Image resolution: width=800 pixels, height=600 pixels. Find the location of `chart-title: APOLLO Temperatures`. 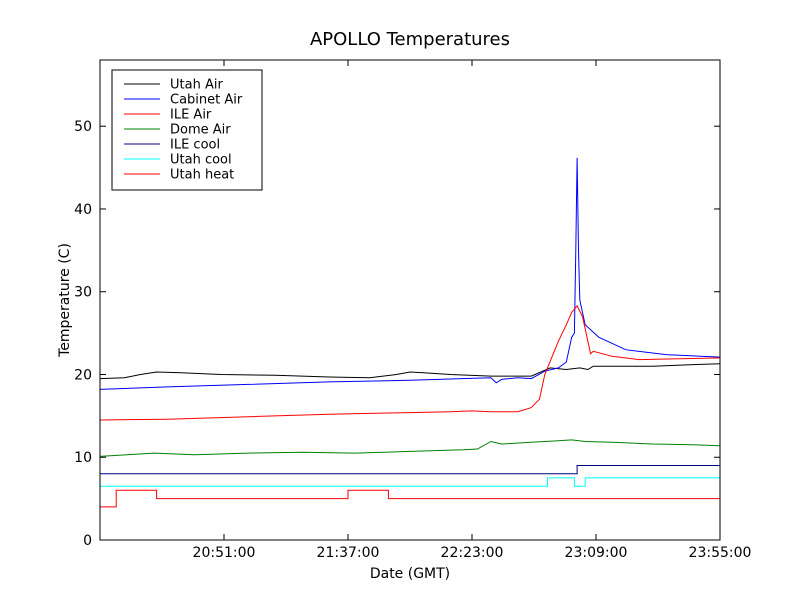

chart-title: APOLLO Temperatures is located at coordinates (410, 39).